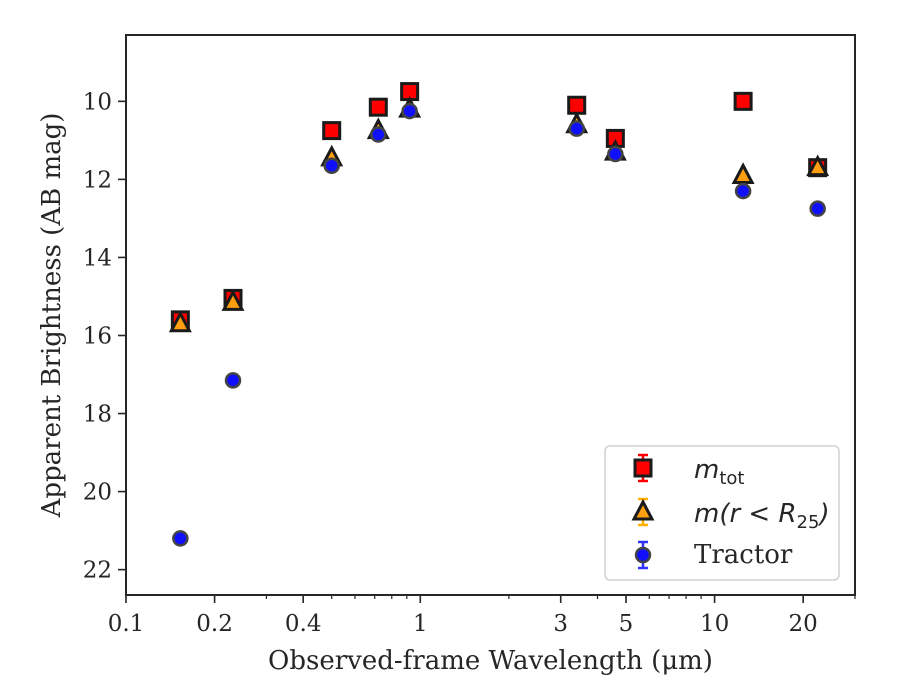 Image resolution: width=900 pixels, height=700 pixels. What do you see at coordinates (97, 493) in the screenshot?
I see `y-tick-label: 20` at bounding box center [97, 493].